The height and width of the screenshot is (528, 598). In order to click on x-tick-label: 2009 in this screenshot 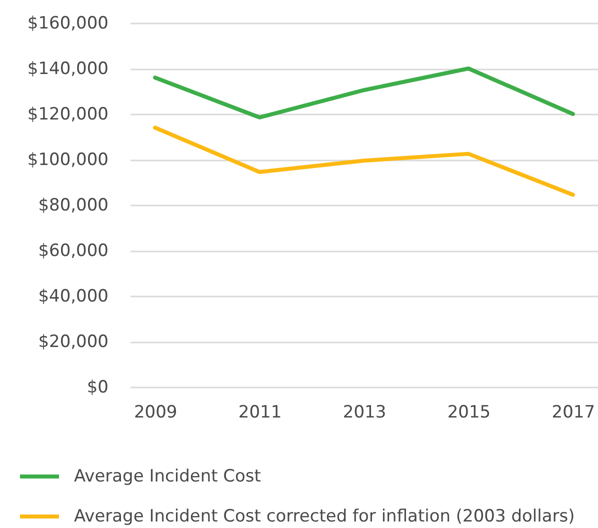, I will do `click(156, 412)`.